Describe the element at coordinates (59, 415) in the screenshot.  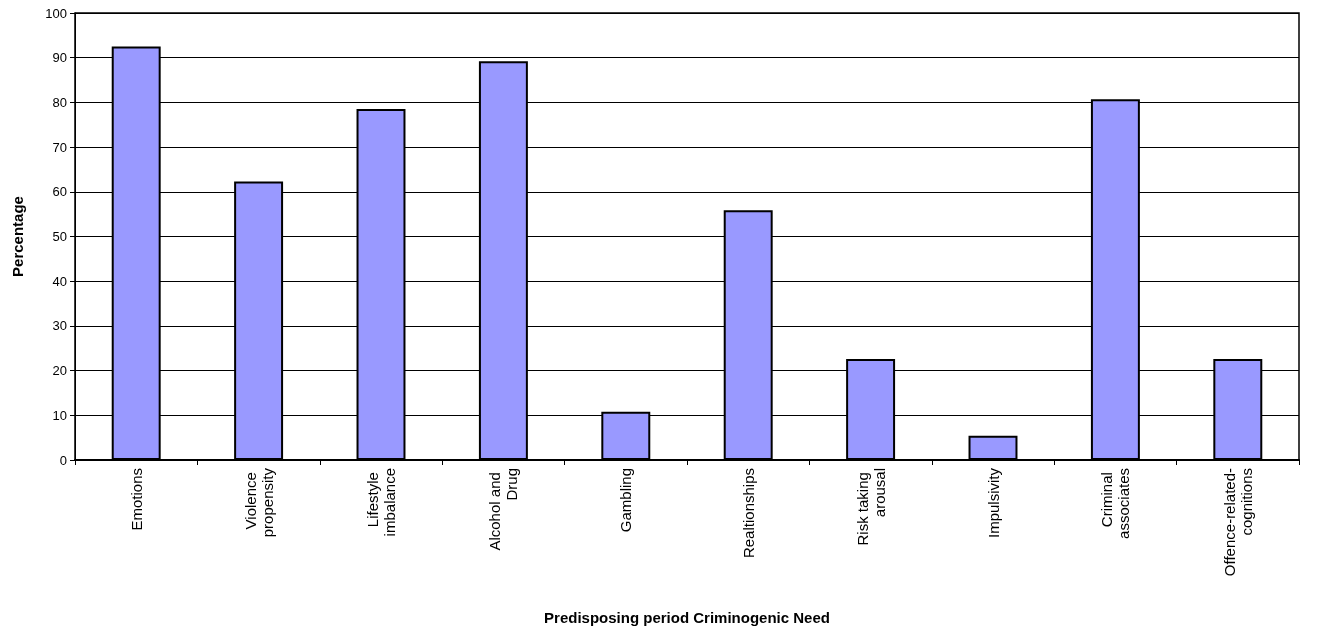
I see `y-tick-label: 10` at that location.